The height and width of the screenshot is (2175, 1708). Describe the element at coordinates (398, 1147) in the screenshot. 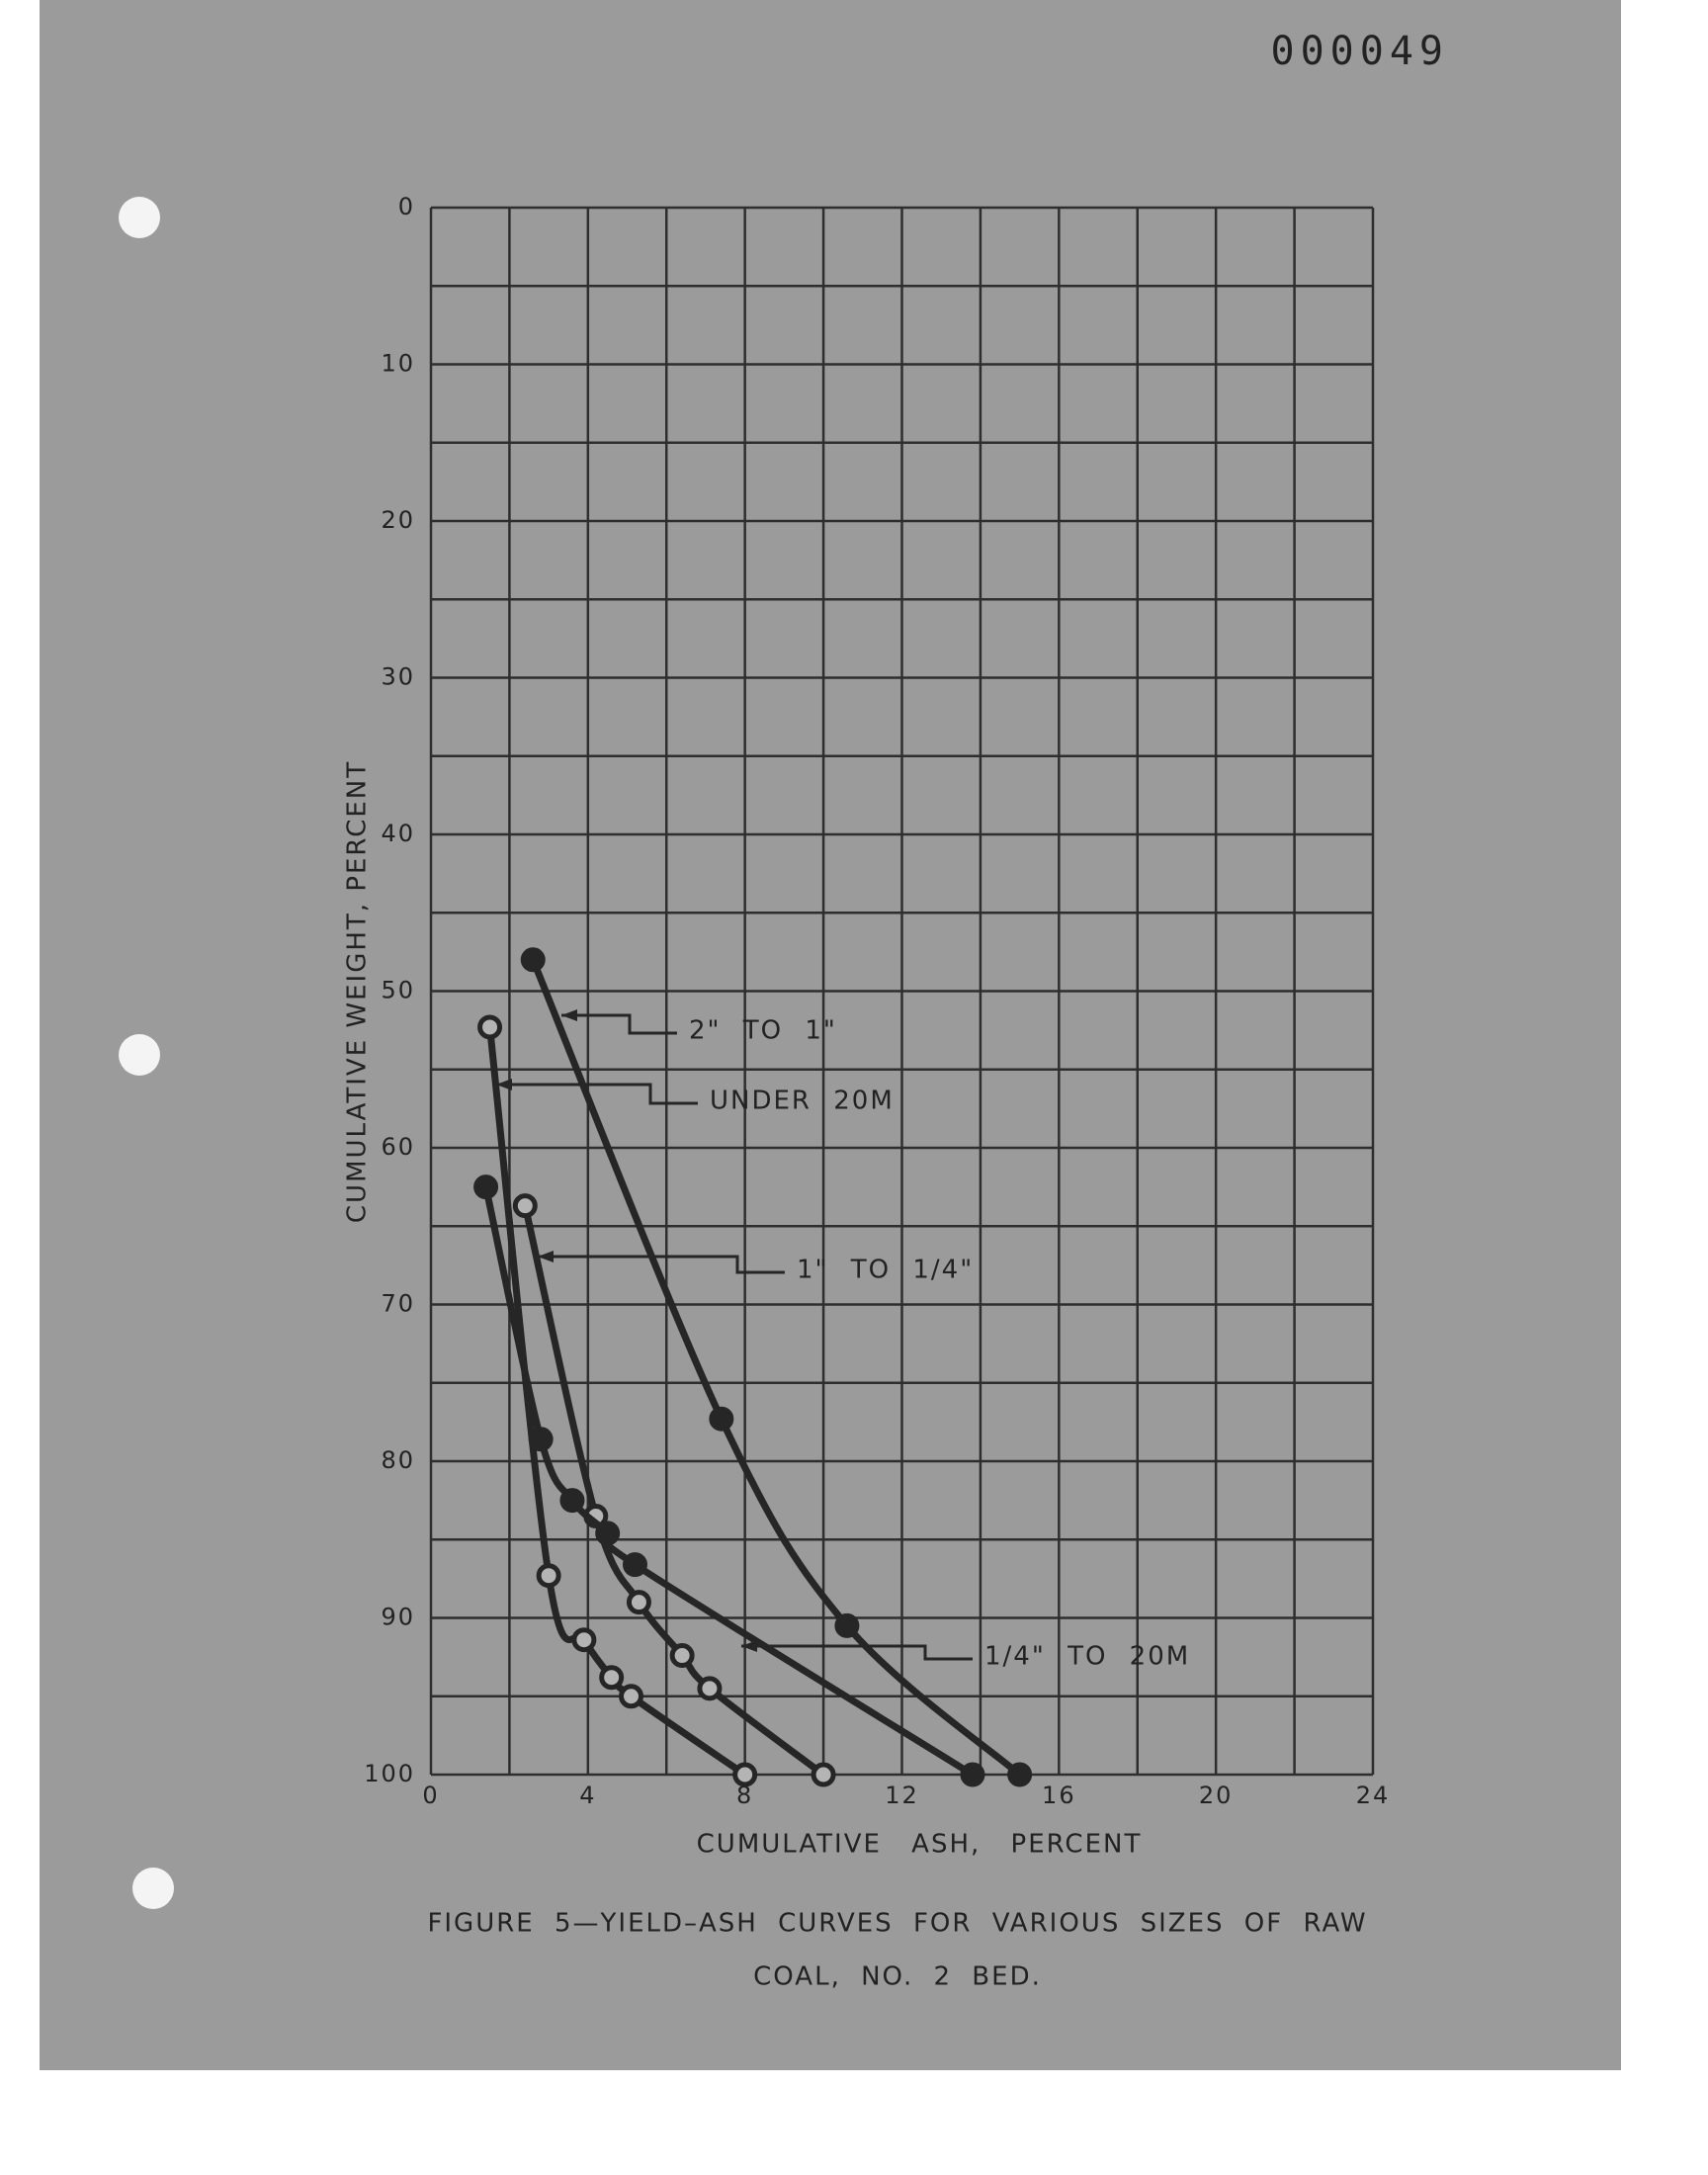

I see `y-tick-label: 60` at that location.